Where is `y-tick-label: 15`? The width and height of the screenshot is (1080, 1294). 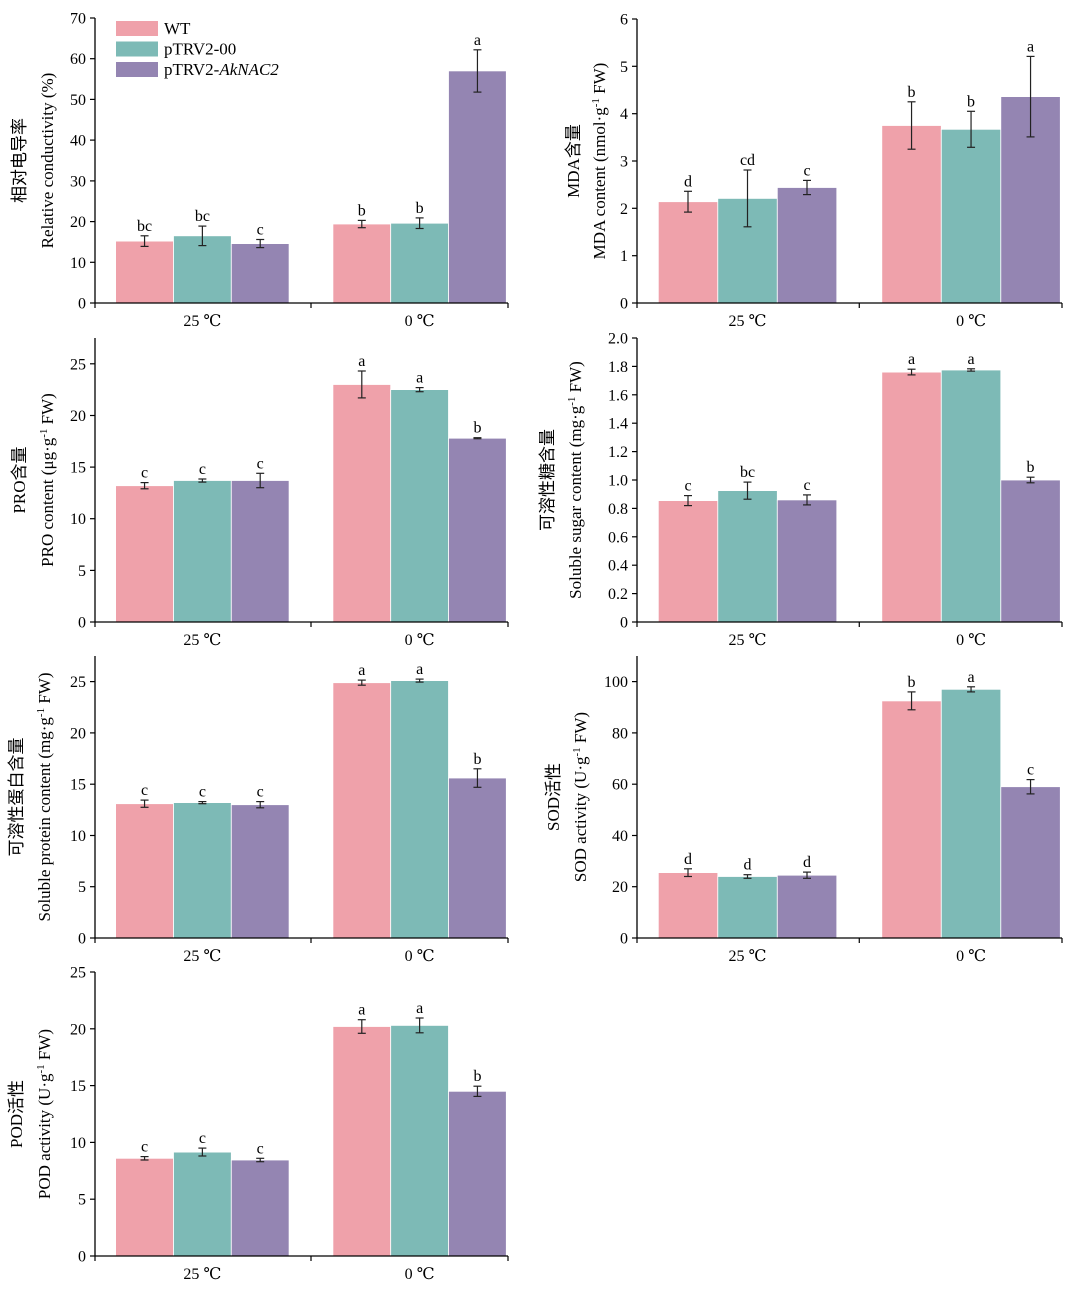 y-tick-label: 15 is located at coordinates (78, 785).